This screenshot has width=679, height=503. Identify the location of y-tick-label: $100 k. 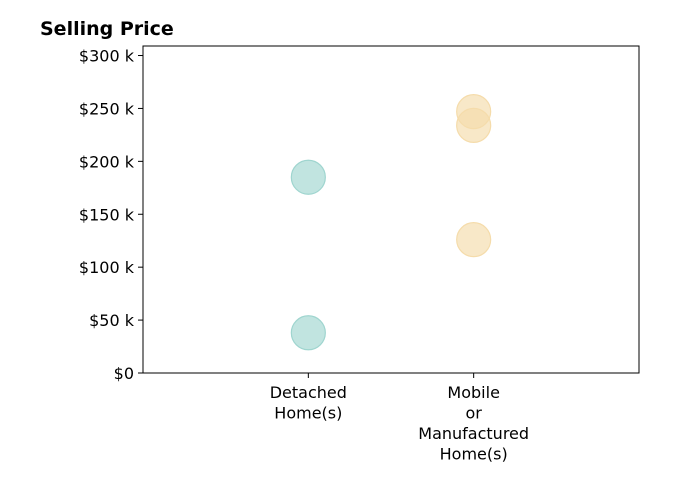
(107, 267).